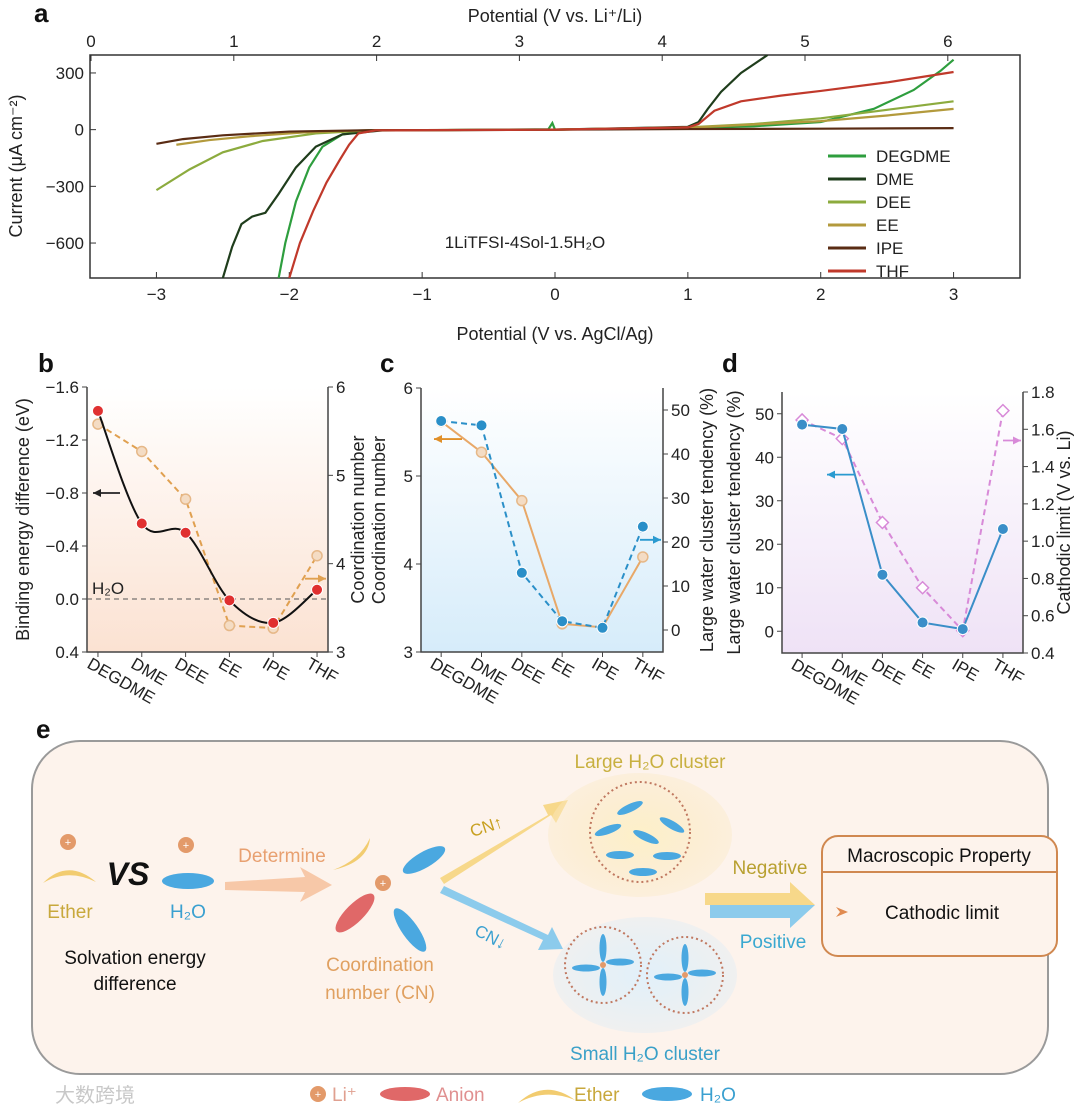 The height and width of the screenshot is (1114, 1080). What do you see at coordinates (460, 1095) in the screenshot?
I see `legend-anion-label: Anion` at bounding box center [460, 1095].